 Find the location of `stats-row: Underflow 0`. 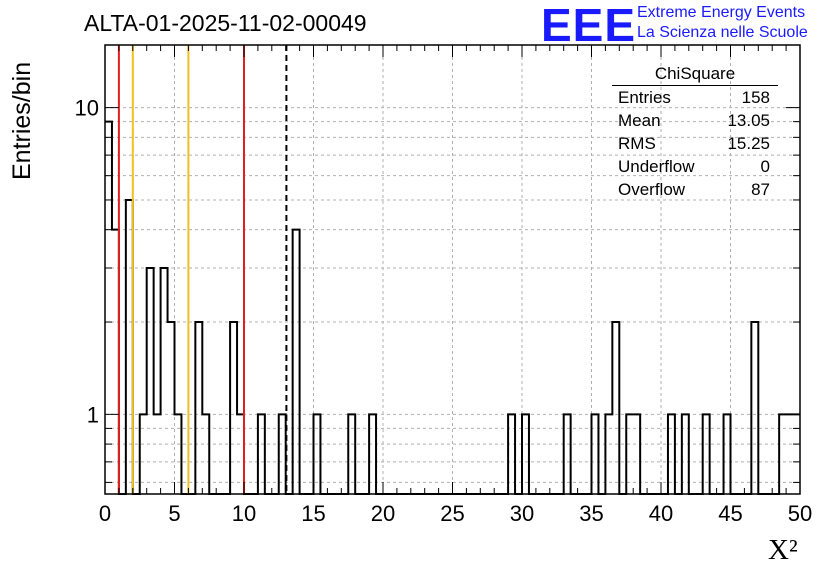

stats-row: Underflow 0 is located at coordinates (695, 168).